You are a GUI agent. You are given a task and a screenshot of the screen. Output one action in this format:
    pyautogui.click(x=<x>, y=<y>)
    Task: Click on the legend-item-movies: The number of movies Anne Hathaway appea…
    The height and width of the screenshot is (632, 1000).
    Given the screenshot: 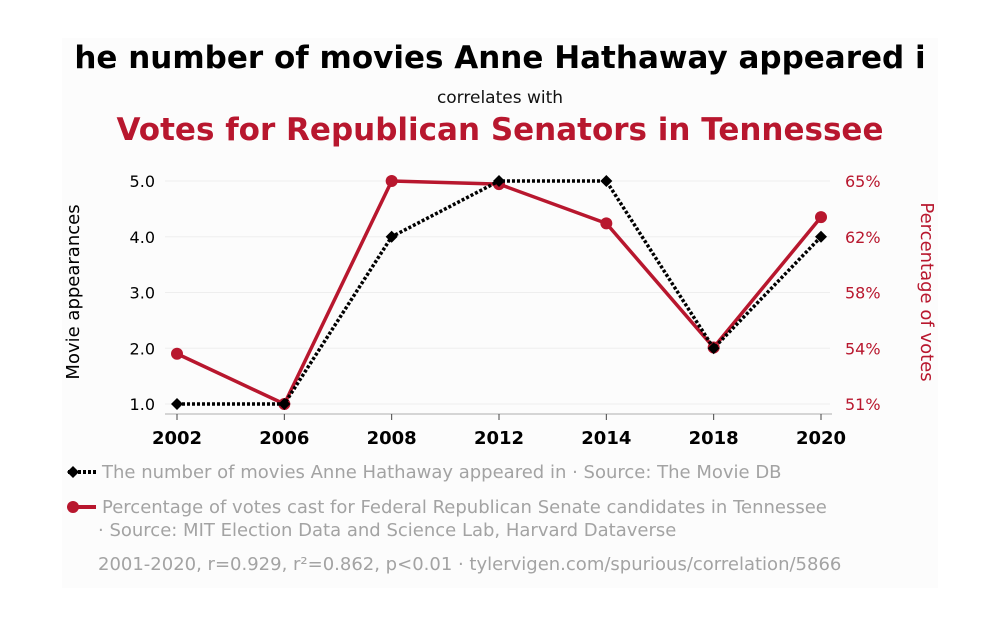 What is the action you would take?
    pyautogui.click(x=424, y=473)
    